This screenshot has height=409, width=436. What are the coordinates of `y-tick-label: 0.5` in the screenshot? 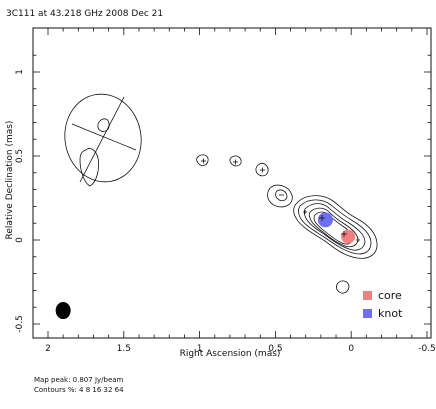 It's located at (20, 156).